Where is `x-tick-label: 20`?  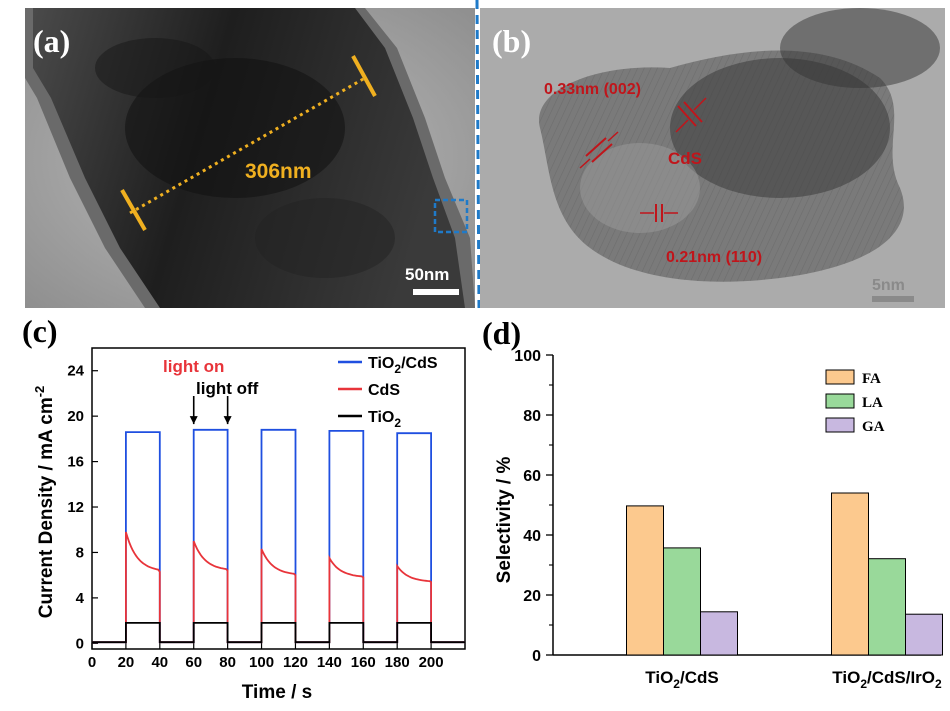 x-tick-label: 20 is located at coordinates (126, 662).